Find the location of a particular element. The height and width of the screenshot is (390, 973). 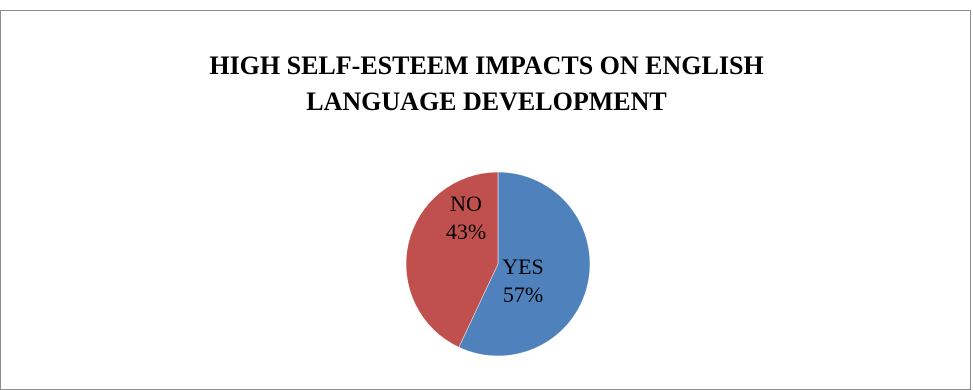

chart-title-line-2: LANGUAGE DEVELOPMENT is located at coordinates (486, 101).